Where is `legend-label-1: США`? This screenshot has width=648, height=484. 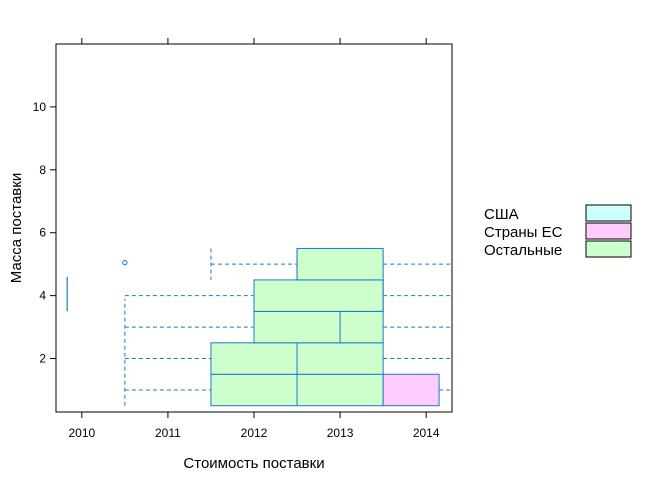
legend-label-1: США is located at coordinates (501, 214).